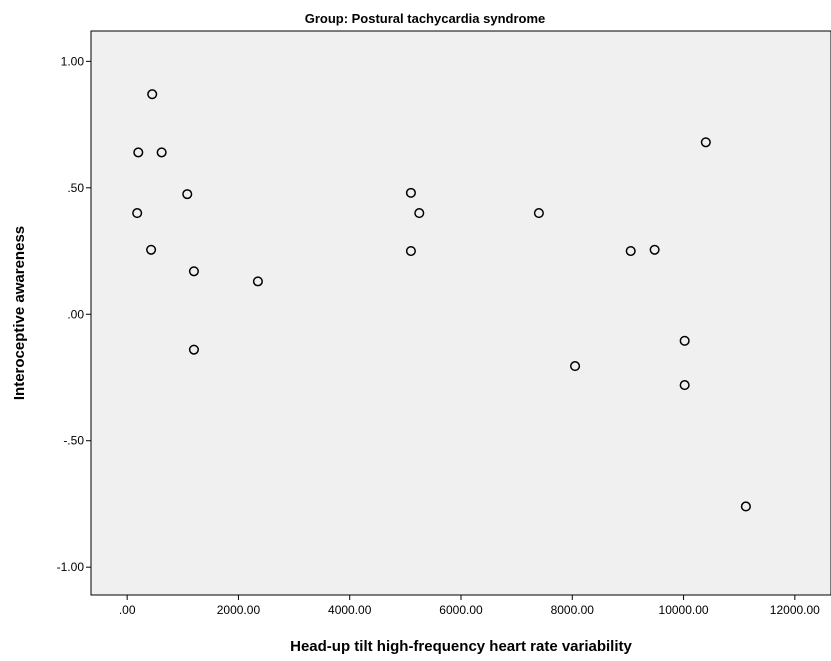  I want to click on y-axis: 1.00 .50 .00 -.50 -1.00, so click(74, 314).